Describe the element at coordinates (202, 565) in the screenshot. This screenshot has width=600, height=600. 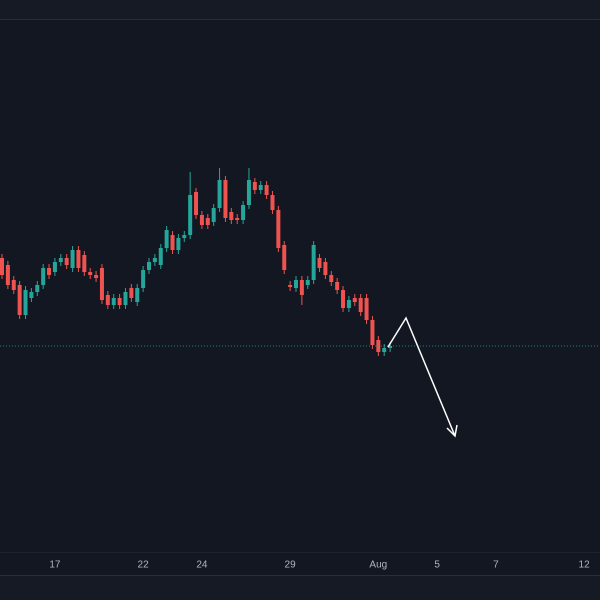
I see `x-tick-label: 24` at that location.